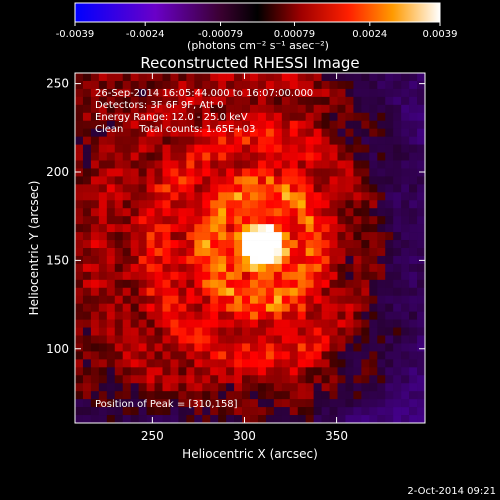 The height and width of the screenshot is (500, 500). What do you see at coordinates (171, 117) in the screenshot?
I see `energy-range-label: Energy Range: 12.0 - 25.0 keV` at bounding box center [171, 117].